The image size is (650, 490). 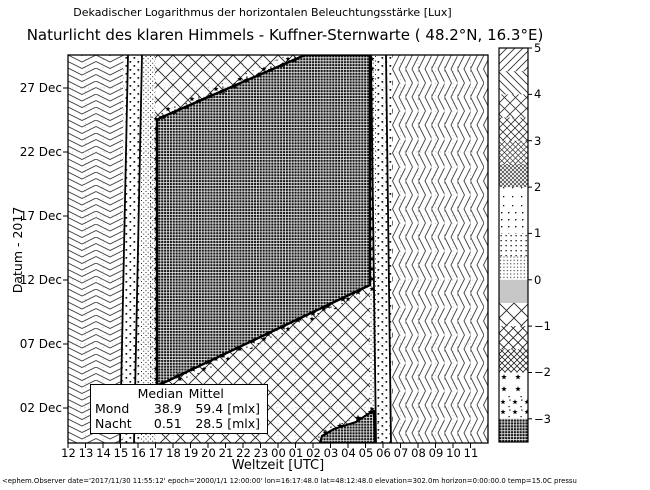 What do you see at coordinates (538, 233) in the screenshot?
I see `colorbar-tick-label: 1` at bounding box center [538, 233].